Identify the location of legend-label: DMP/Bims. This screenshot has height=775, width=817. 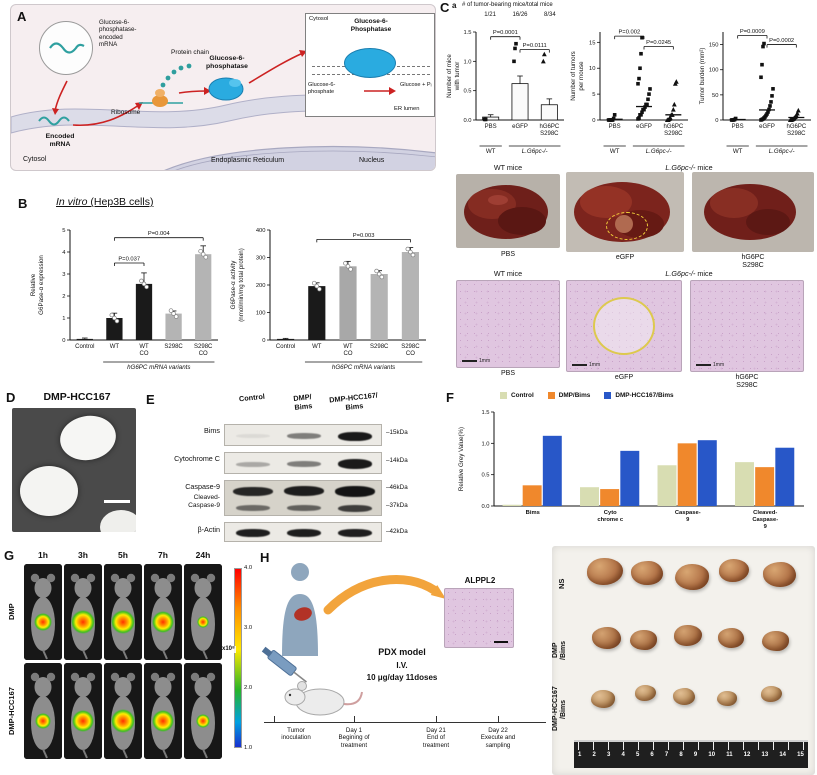
(574, 395).